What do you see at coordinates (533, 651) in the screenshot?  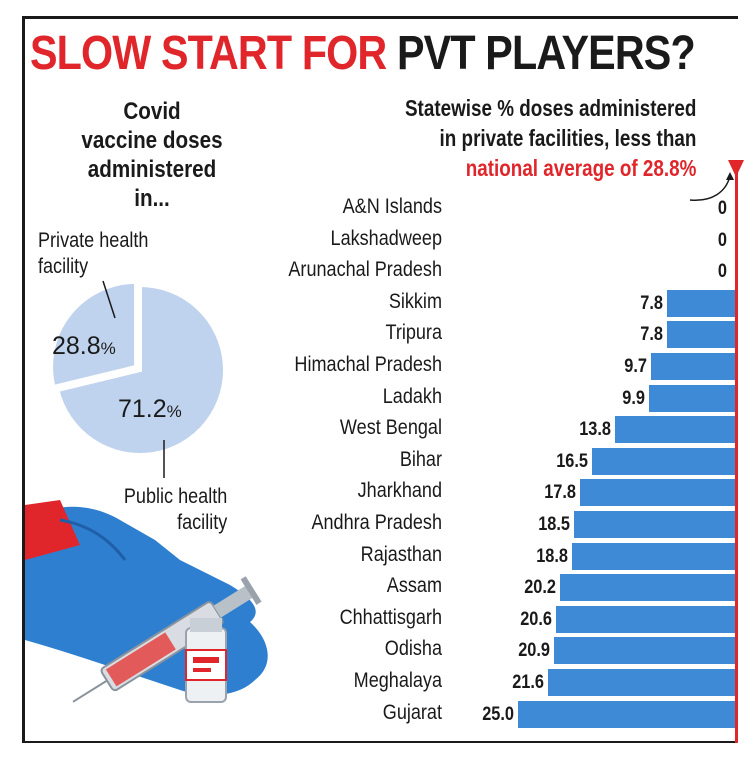 I see `data-label: 20.9` at bounding box center [533, 651].